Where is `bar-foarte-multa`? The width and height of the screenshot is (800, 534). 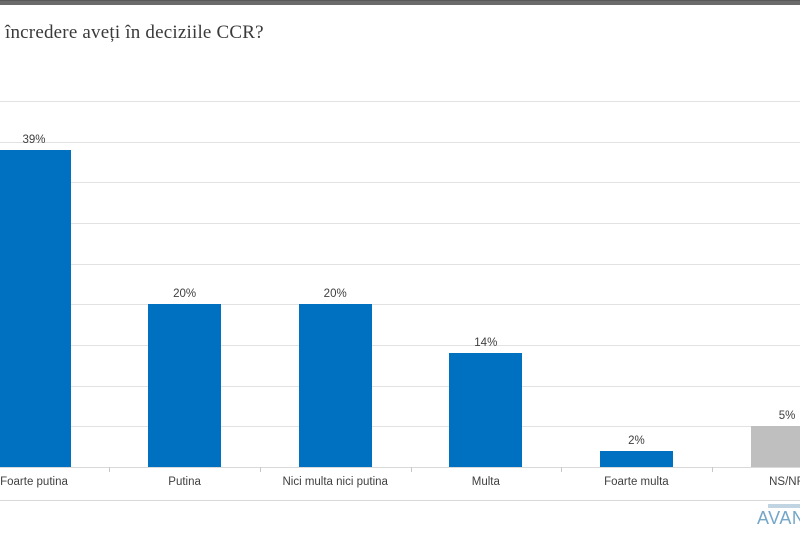 bar-foarte-multa is located at coordinates (636, 458).